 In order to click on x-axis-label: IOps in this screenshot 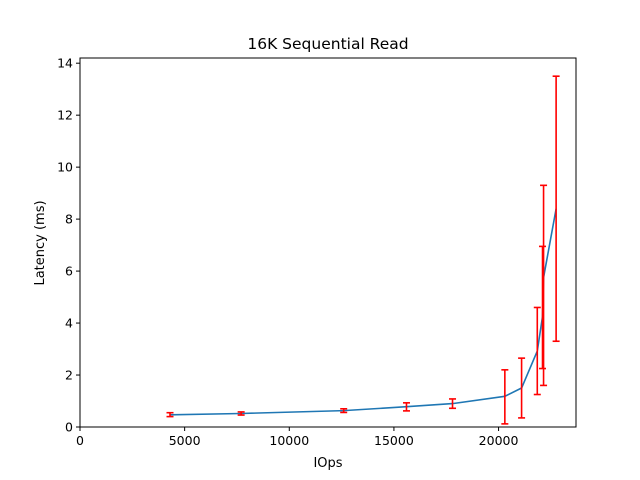, I will do `click(327, 463)`.